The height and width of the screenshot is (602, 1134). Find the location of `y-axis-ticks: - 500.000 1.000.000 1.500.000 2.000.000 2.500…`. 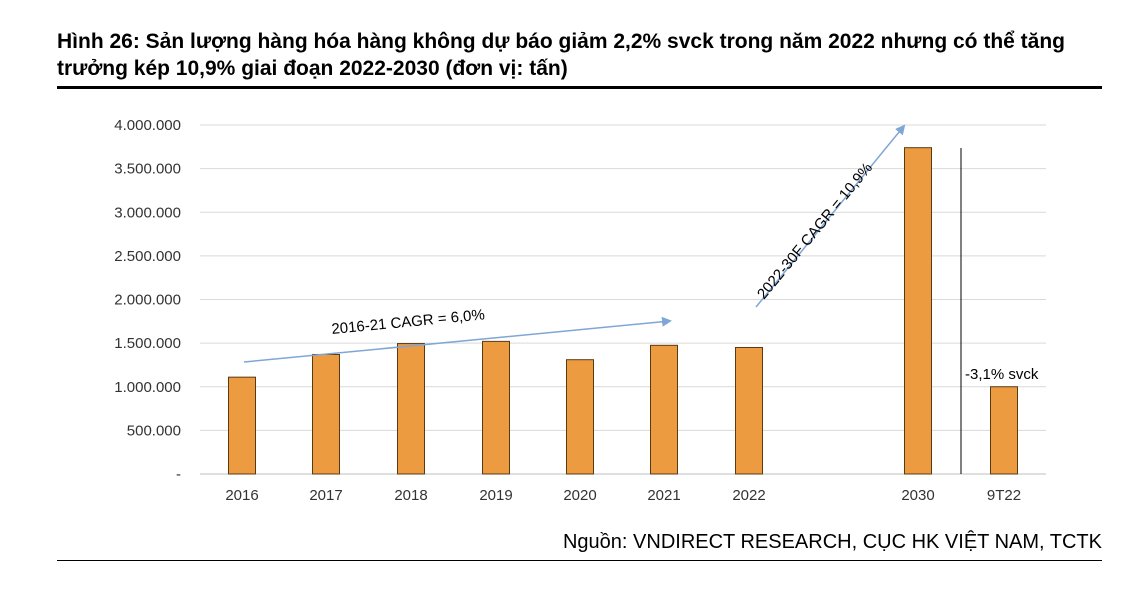

y-axis-ticks: - 500.000 1.000.000 1.500.000 2.000.000 2.500… is located at coordinates (147, 300).